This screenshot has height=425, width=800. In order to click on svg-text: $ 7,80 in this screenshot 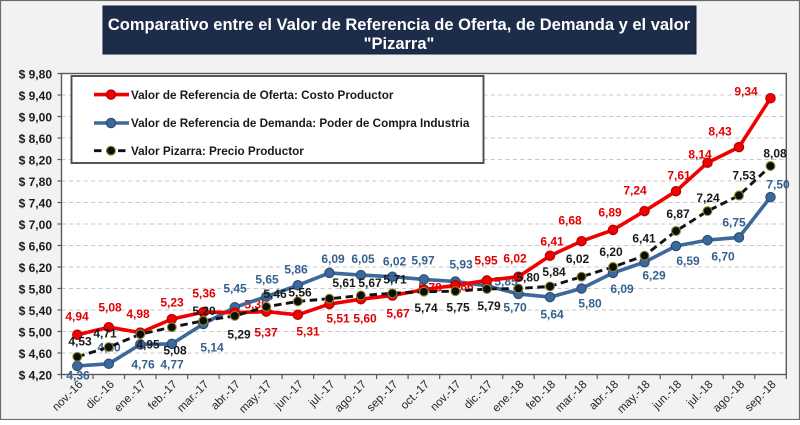, I will do `click(36, 182)`.